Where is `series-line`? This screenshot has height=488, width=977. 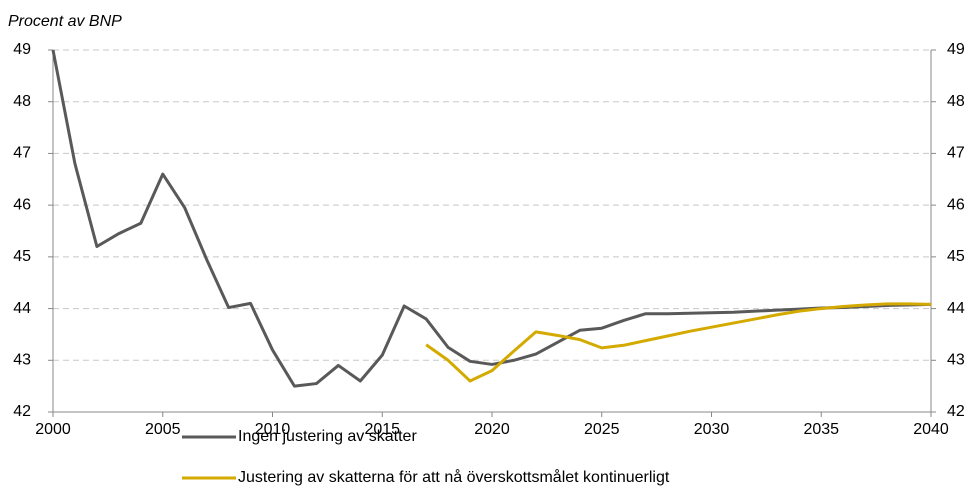
series-line is located at coordinates (678, 342).